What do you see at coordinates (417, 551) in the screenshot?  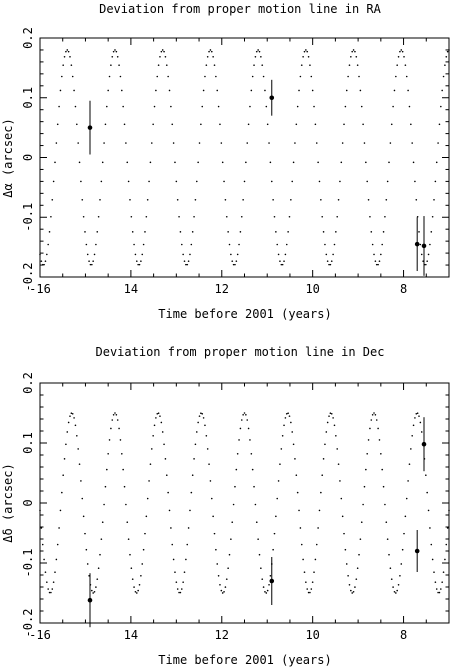 I see `dec-data-point` at bounding box center [417, 551].